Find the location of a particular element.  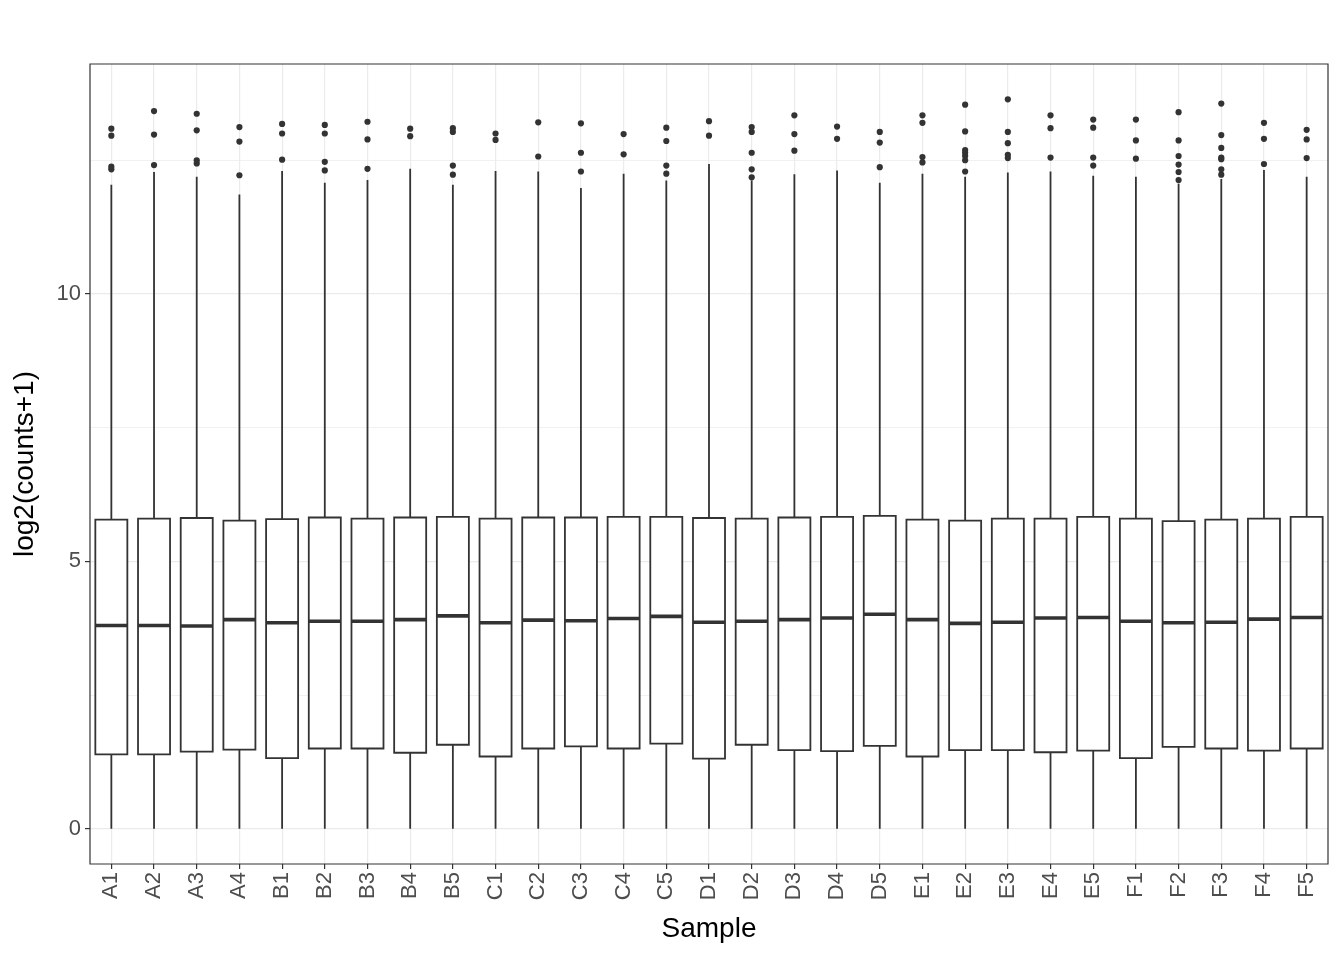

x-tick-label: E1 is located at coordinates (921, 885).